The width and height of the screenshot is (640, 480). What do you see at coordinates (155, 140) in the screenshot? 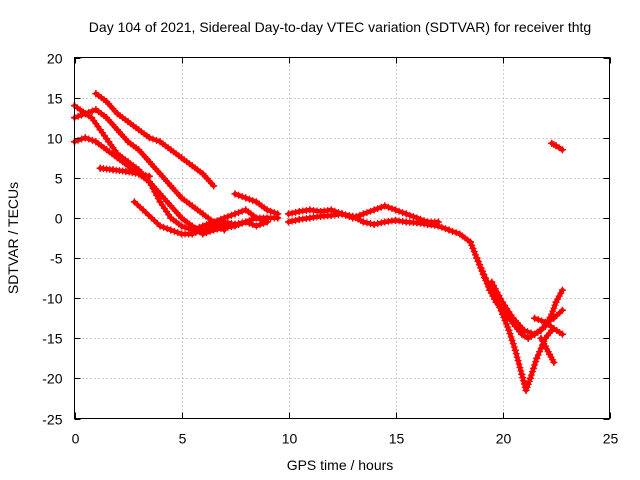
I see `series-track-d` at bounding box center [155, 140].